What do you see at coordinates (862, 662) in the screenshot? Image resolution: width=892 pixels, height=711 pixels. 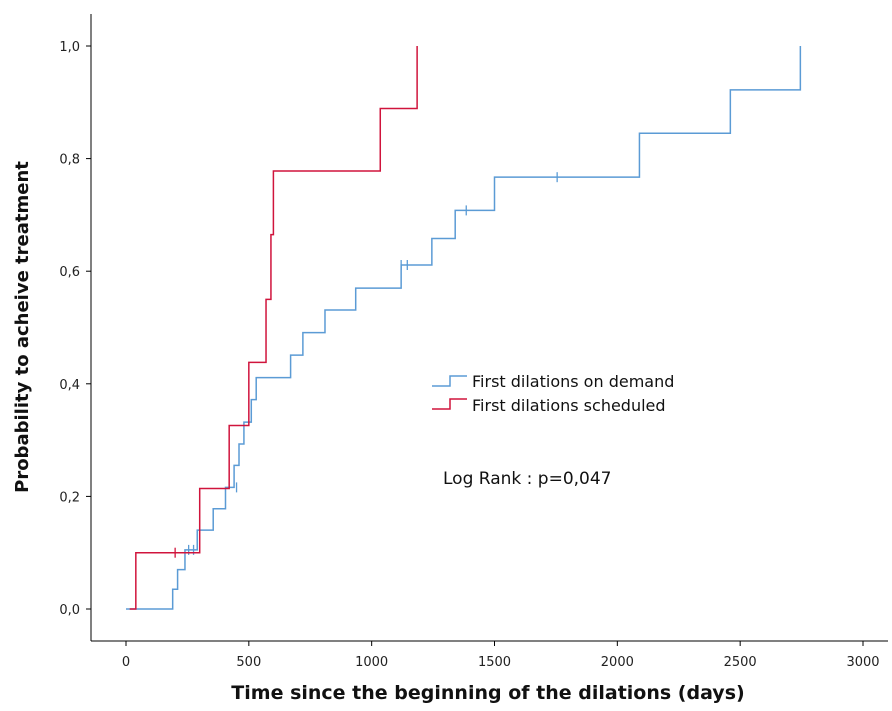 I see `x-tick-label: 3000` at bounding box center [862, 662].